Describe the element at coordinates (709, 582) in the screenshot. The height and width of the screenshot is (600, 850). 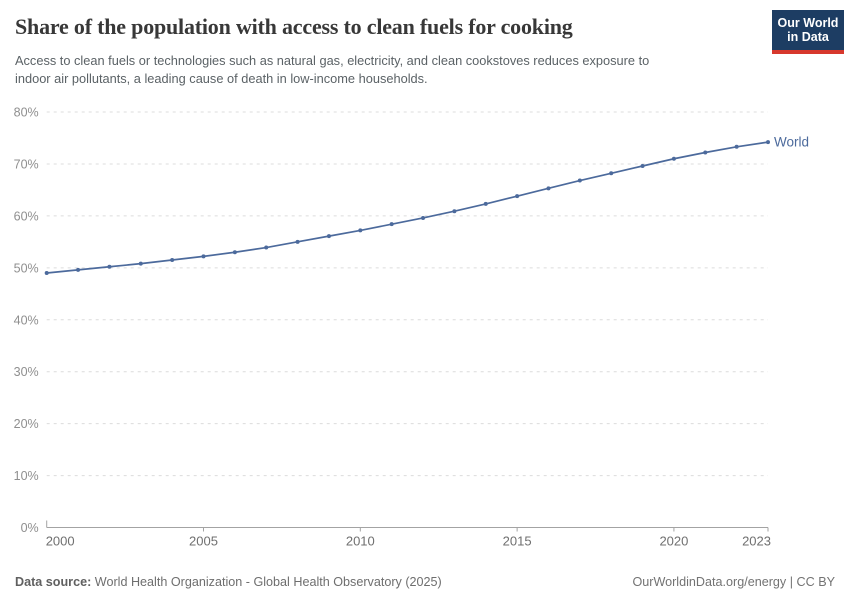
I see `owid-url-link: OurWorldinData.org/energy` at that location.